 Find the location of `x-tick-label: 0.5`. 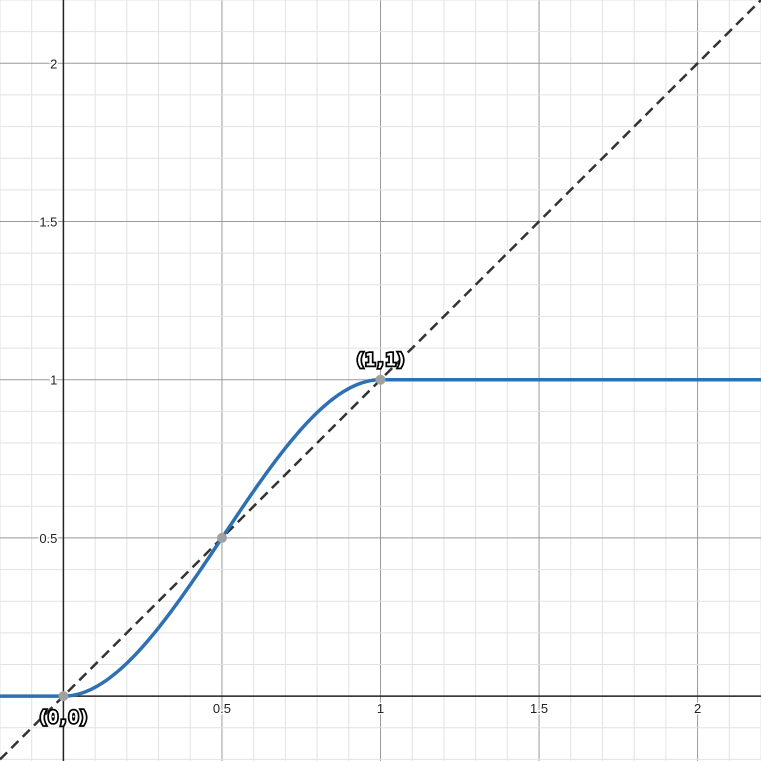

x-tick-label: 0.5 is located at coordinates (222, 708).